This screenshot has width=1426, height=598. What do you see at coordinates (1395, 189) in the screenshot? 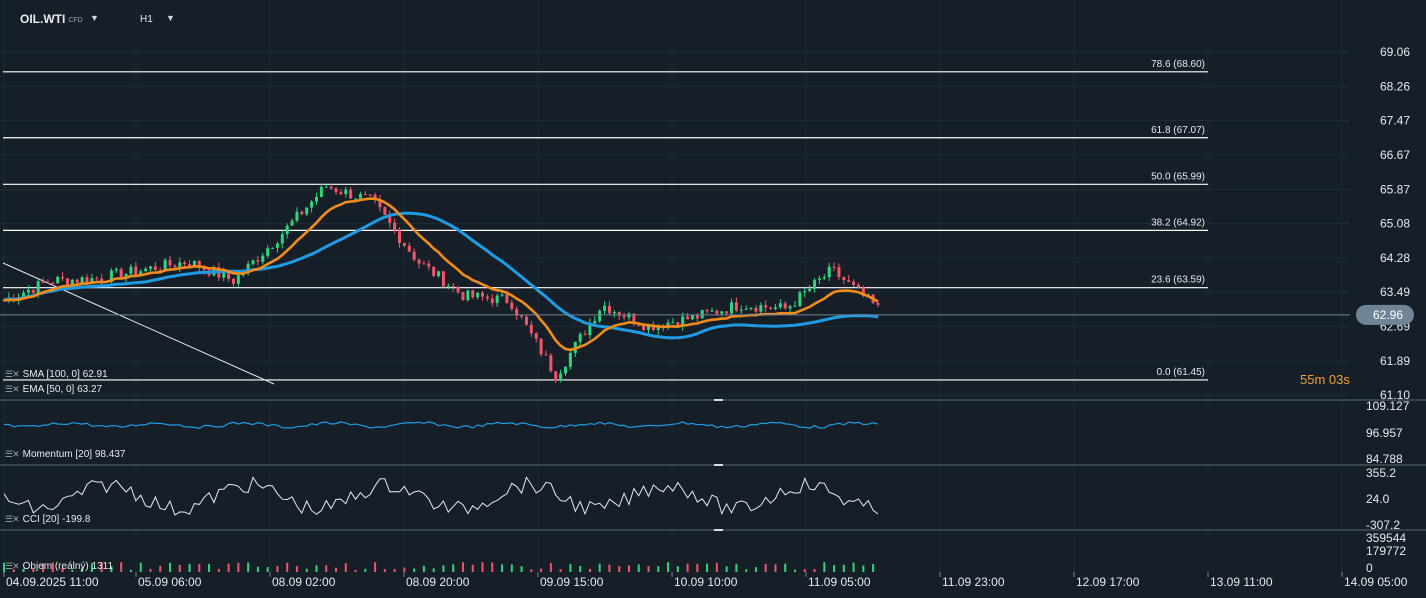
I see `price-tick-label: 65.87` at bounding box center [1395, 189].